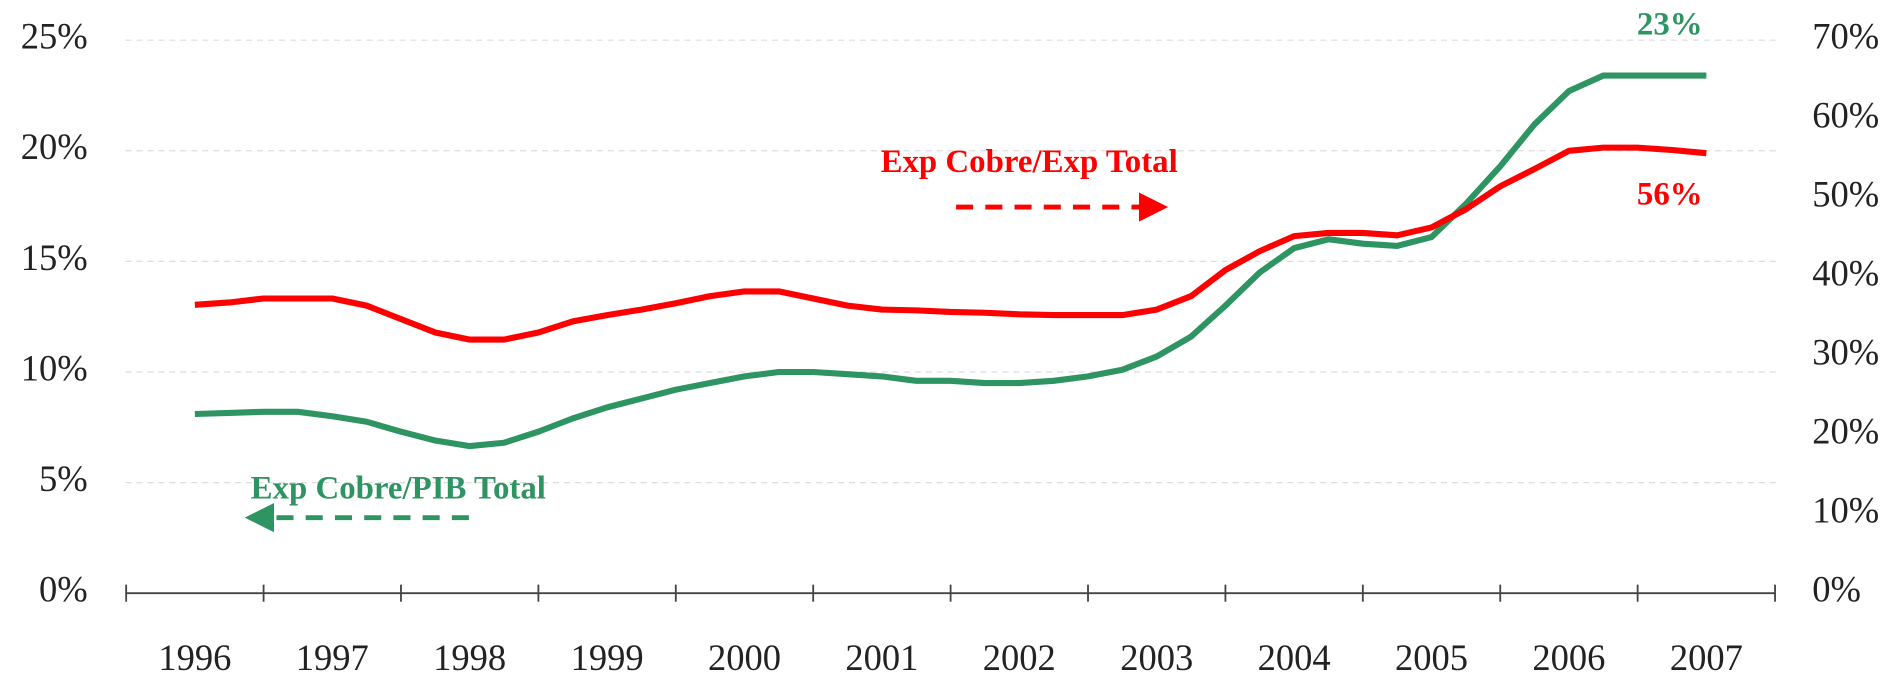 This screenshot has width=1900, height=676. I want to click on x-tick-label: 1999, so click(607, 656).